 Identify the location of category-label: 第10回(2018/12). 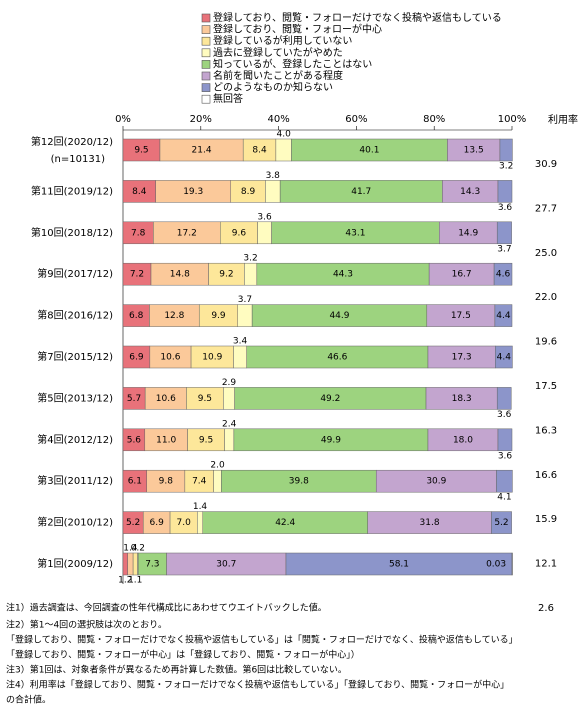
(72, 232).